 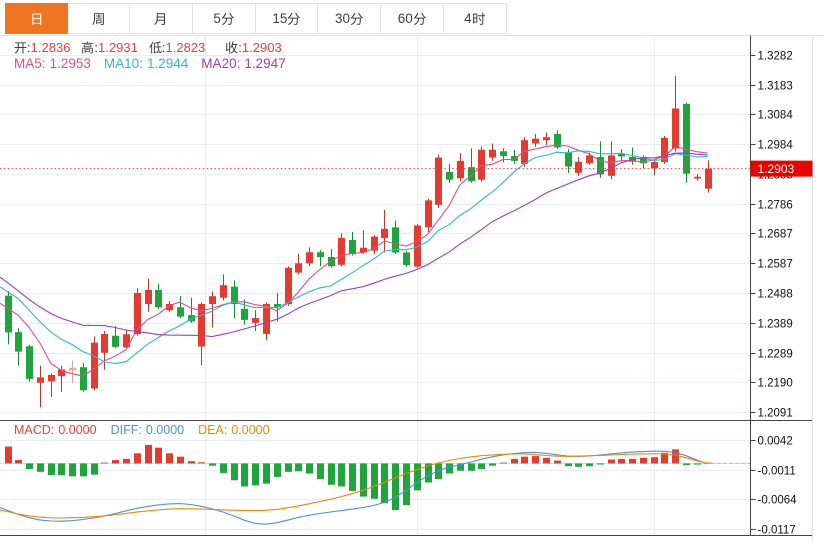 What do you see at coordinates (358, 477) in the screenshot?
I see `macd-histogram` at bounding box center [358, 477].